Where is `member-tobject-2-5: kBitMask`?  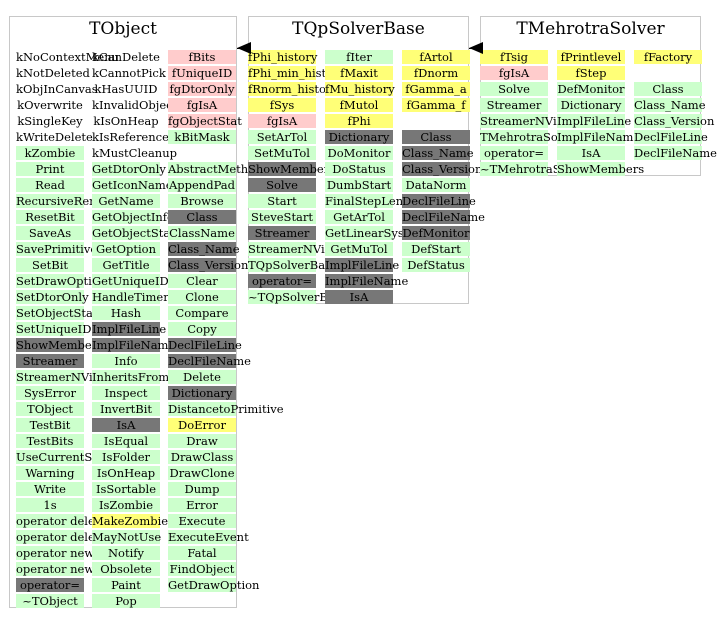 member-tobject-2-5: kBitMask is located at coordinates (202, 137).